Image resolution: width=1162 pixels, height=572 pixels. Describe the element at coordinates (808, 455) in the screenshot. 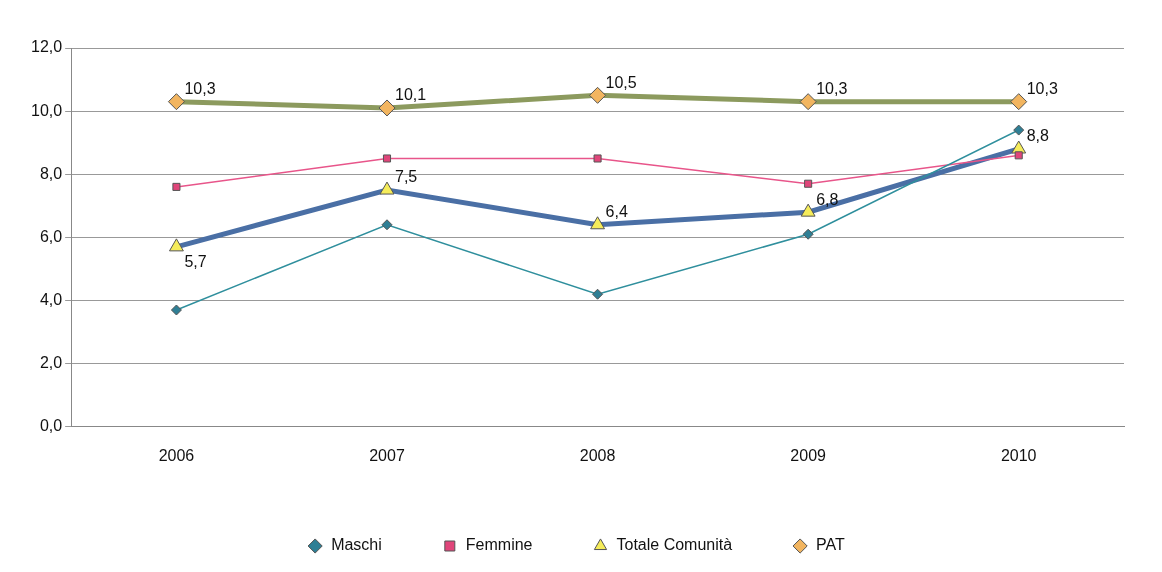

I see `x-tick-label: 2009` at that location.